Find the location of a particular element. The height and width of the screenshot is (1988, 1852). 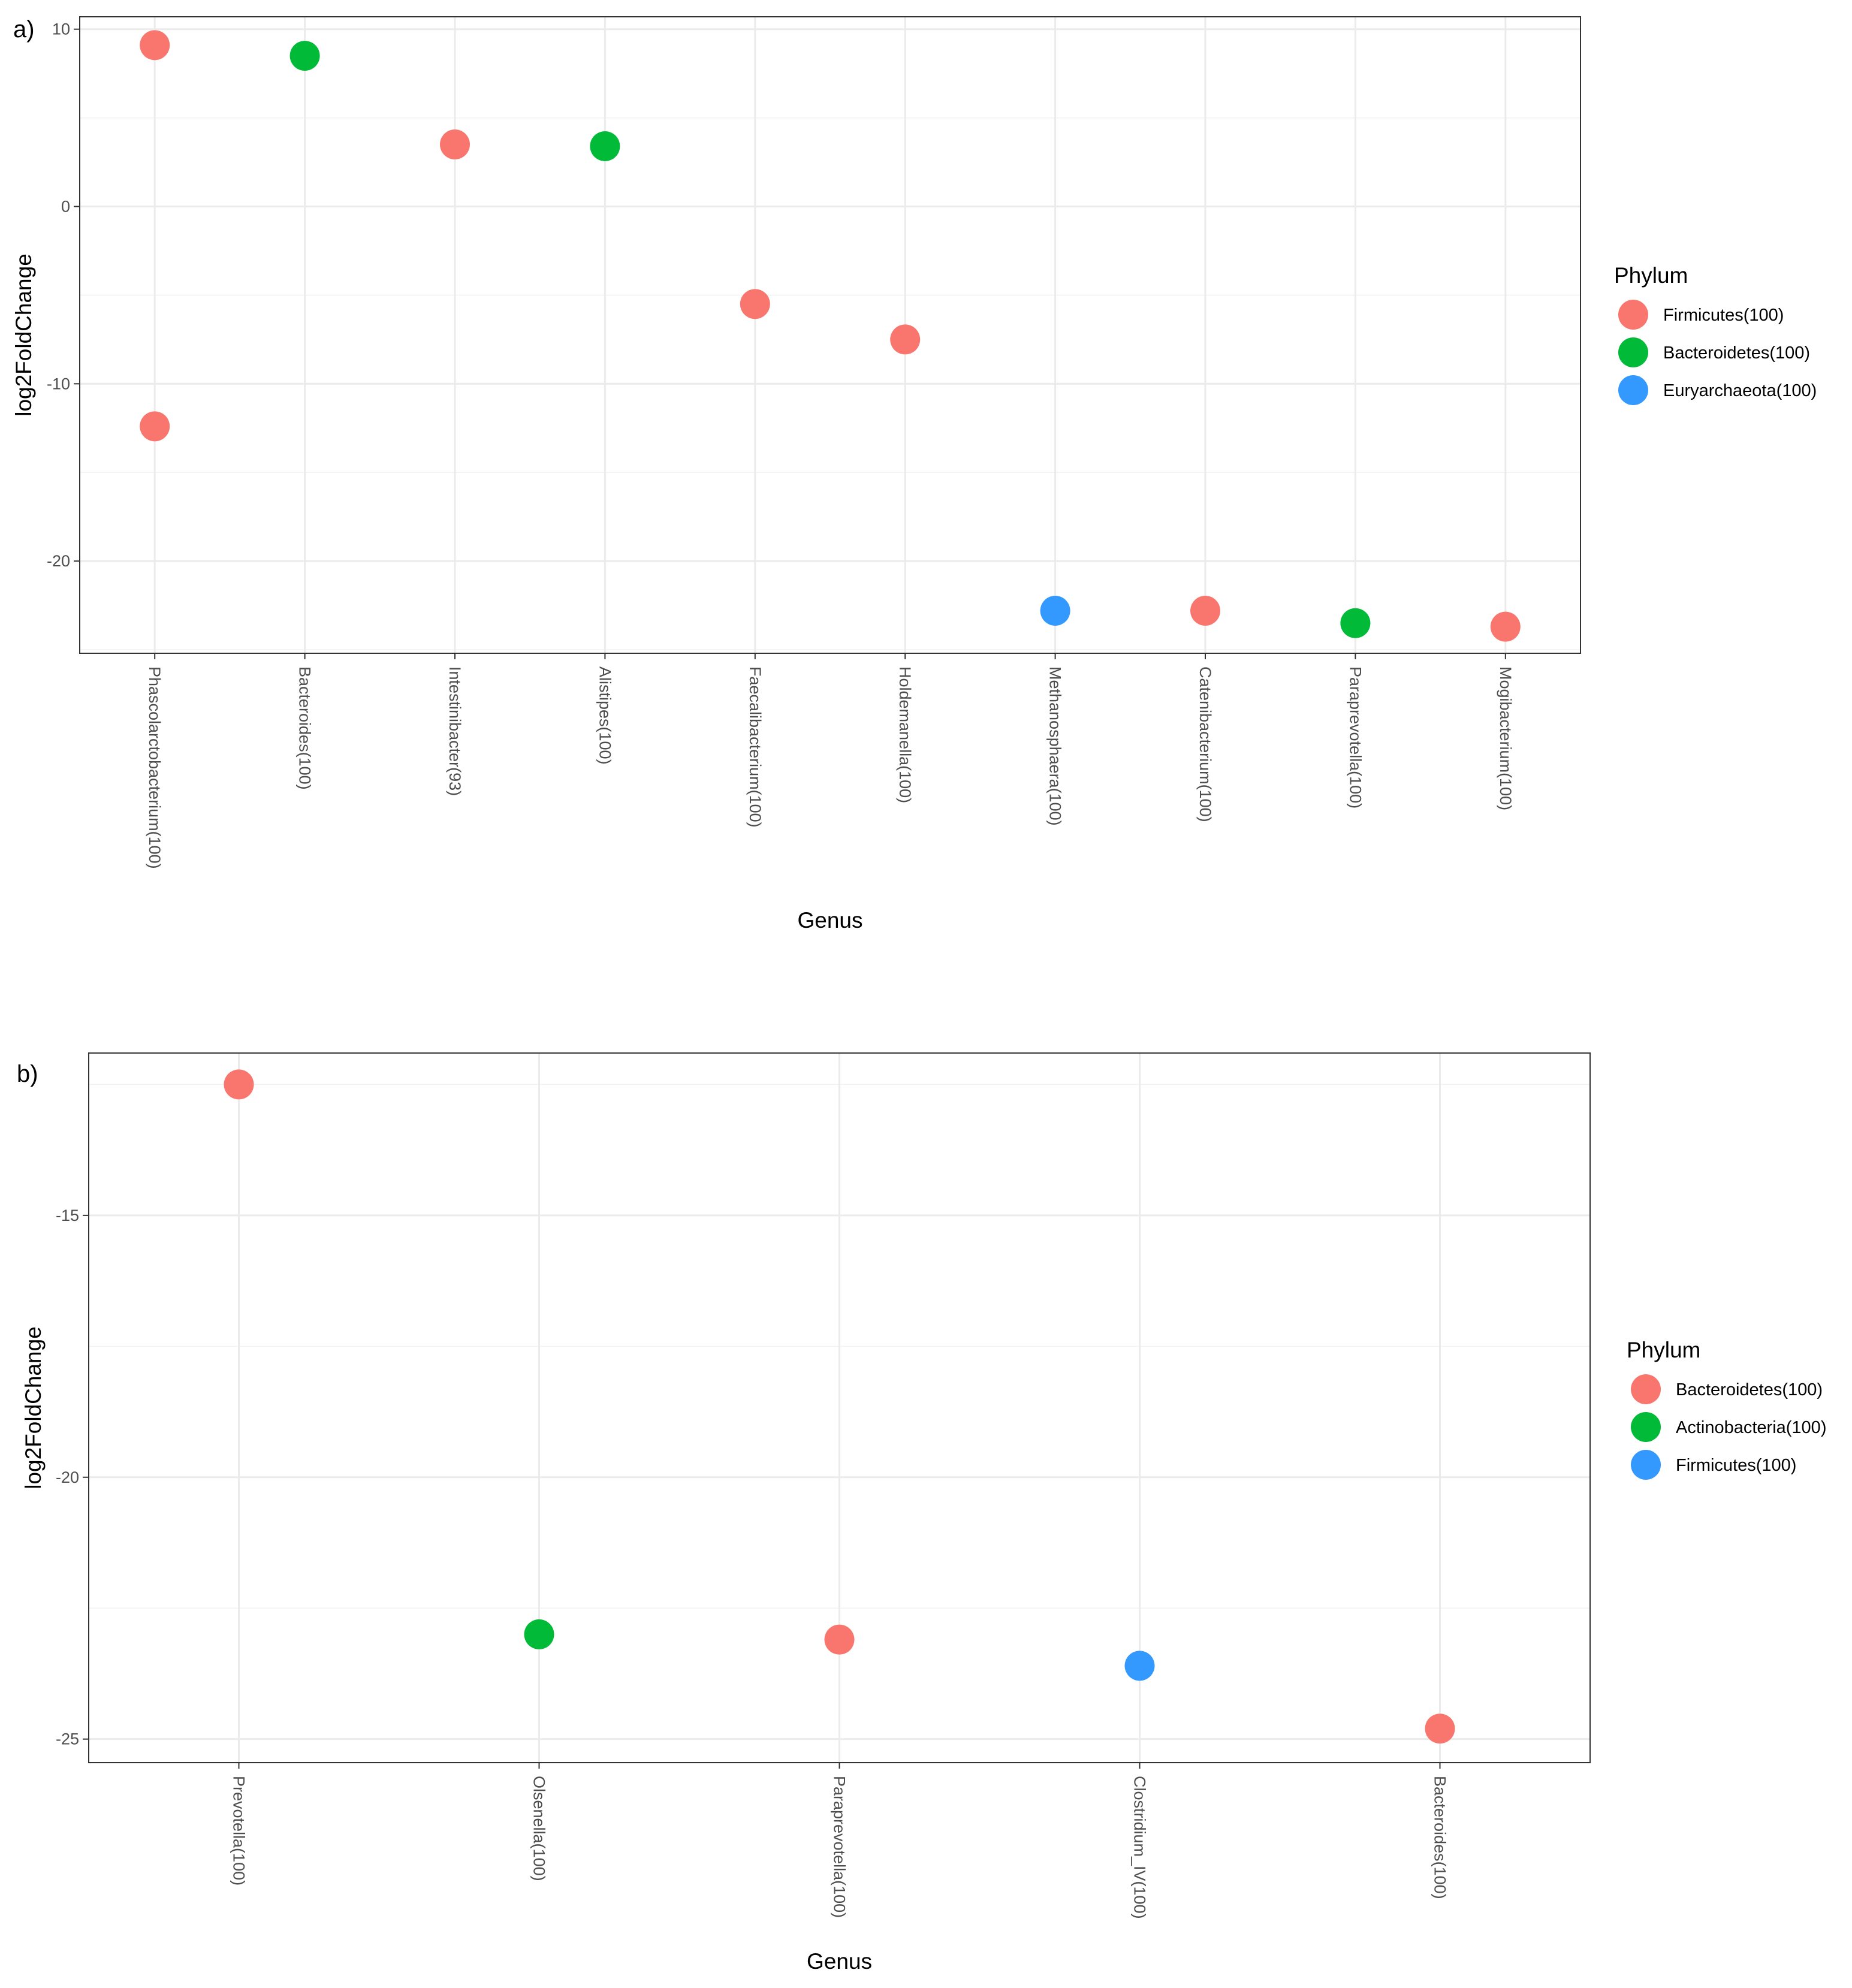

panel-label: a) is located at coordinates (24, 30).